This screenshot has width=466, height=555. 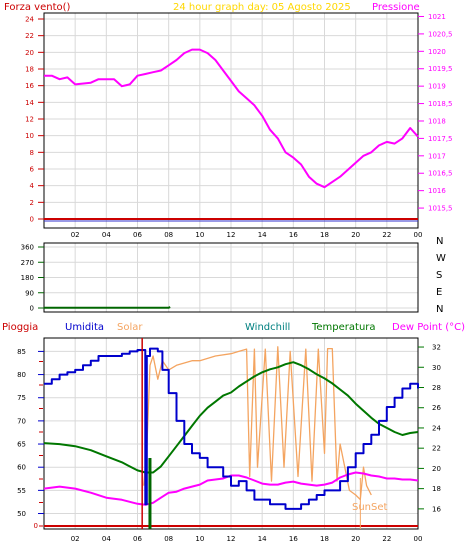 What do you see at coordinates (343, 327) in the screenshot?
I see `temperatura-label: Temperatura` at bounding box center [343, 327].